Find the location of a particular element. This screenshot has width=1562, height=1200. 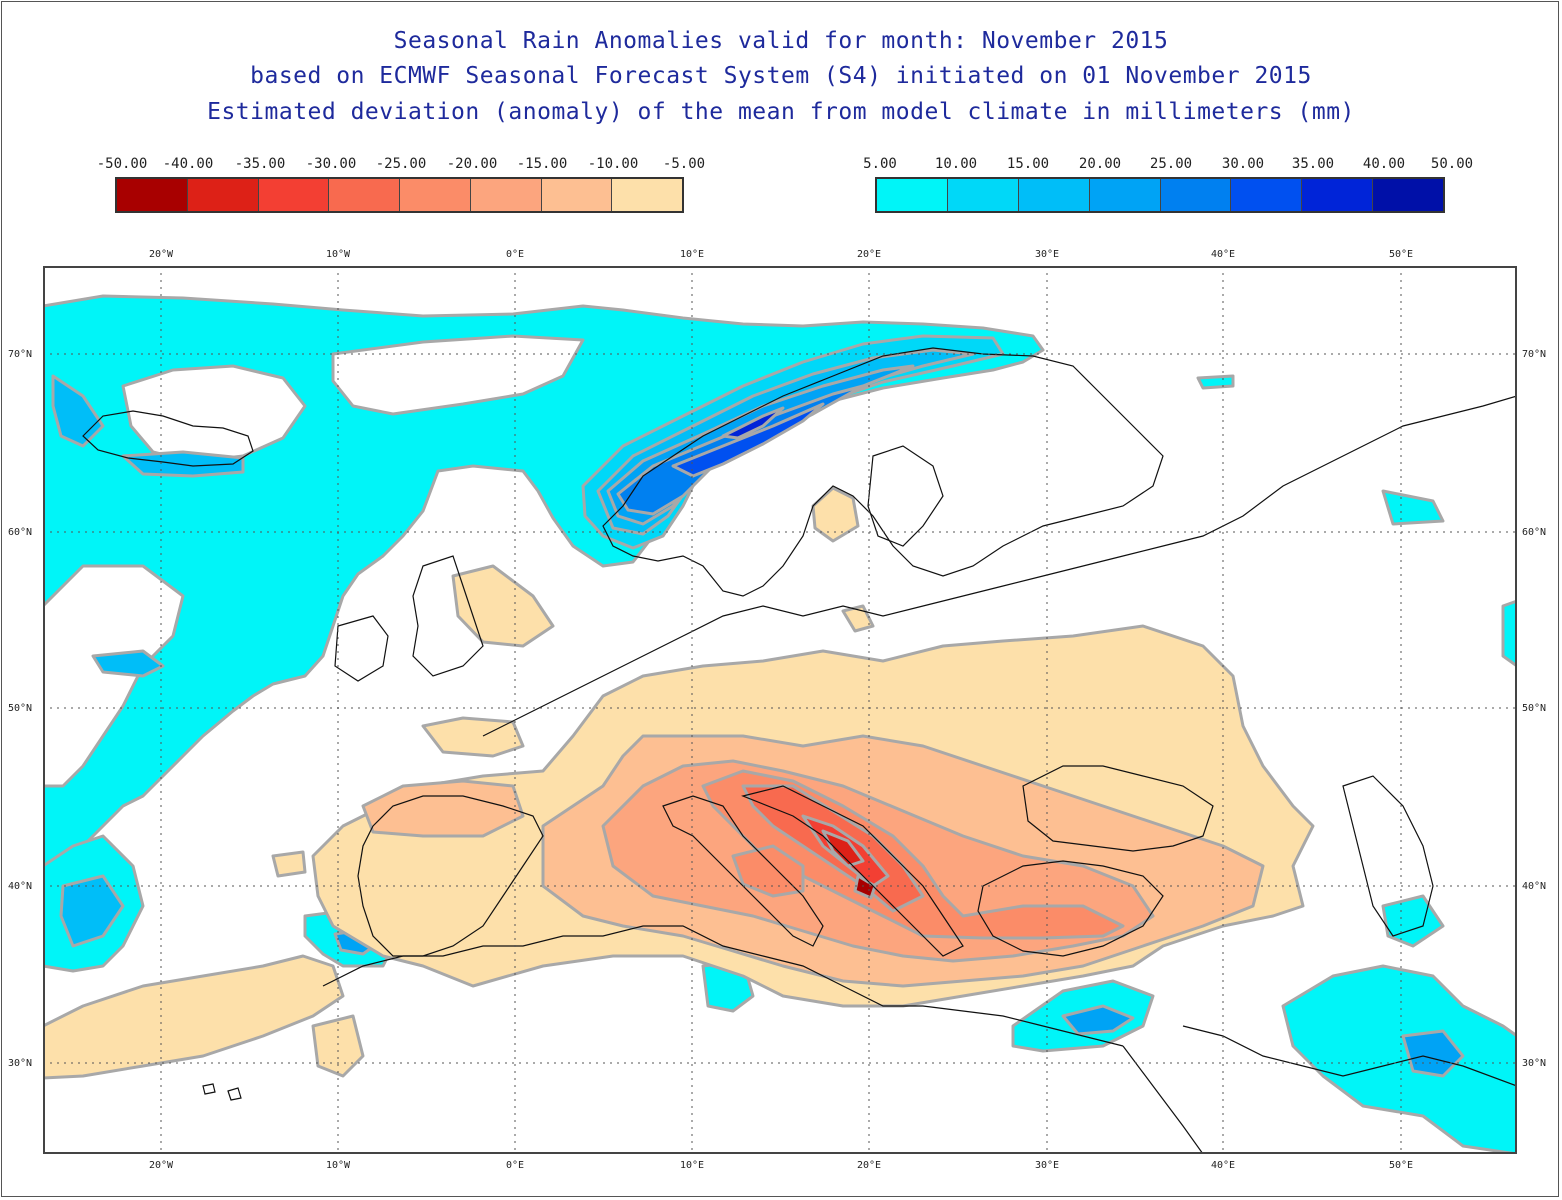

legend-neg-label: -10.00 is located at coordinates (613, 164).